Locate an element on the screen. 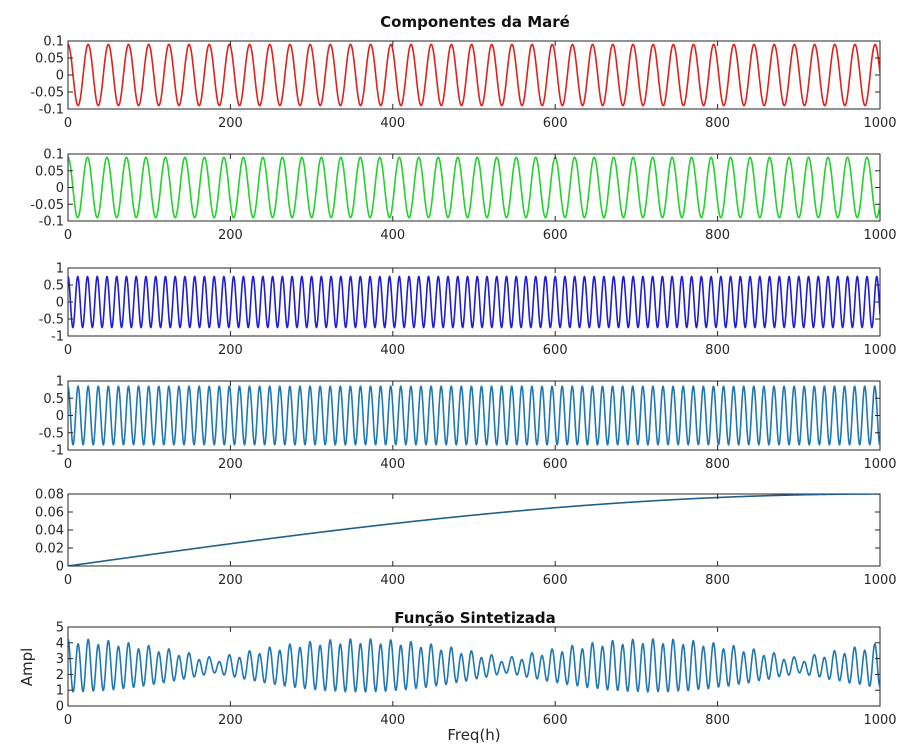  subplot-5: 0 200 400 600 800 1000 0.08 0.06 0.04 0.02 0 is located at coordinates (466, 538).